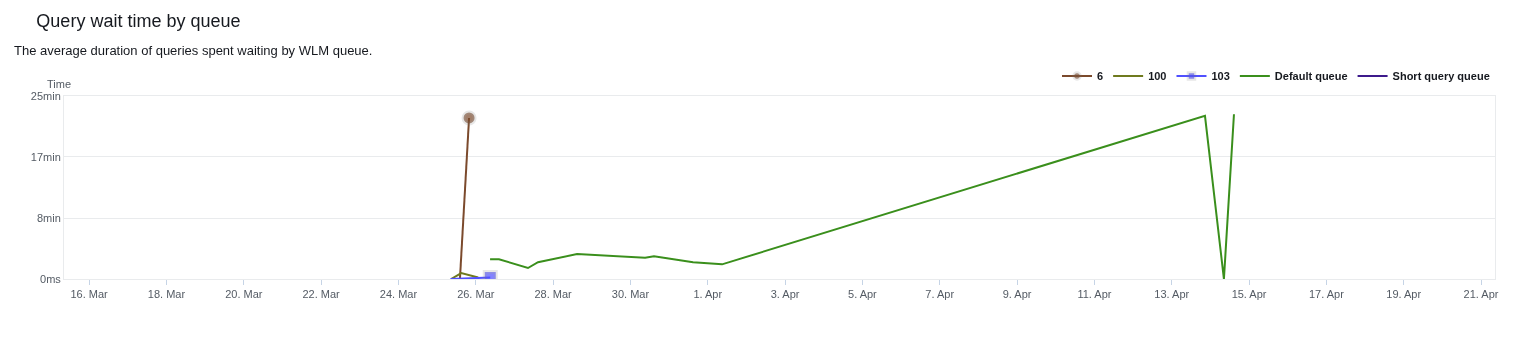  What do you see at coordinates (321, 294) in the screenshot?
I see `x-tick-label: 22. Mar` at bounding box center [321, 294].